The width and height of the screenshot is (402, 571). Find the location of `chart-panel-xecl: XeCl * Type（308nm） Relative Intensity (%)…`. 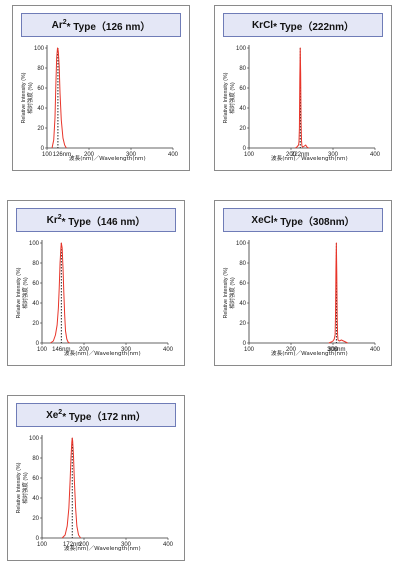

chart-panel-xecl: XeCl * Type（308nm） Relative Intensity (%)… is located at coordinates (303, 283).